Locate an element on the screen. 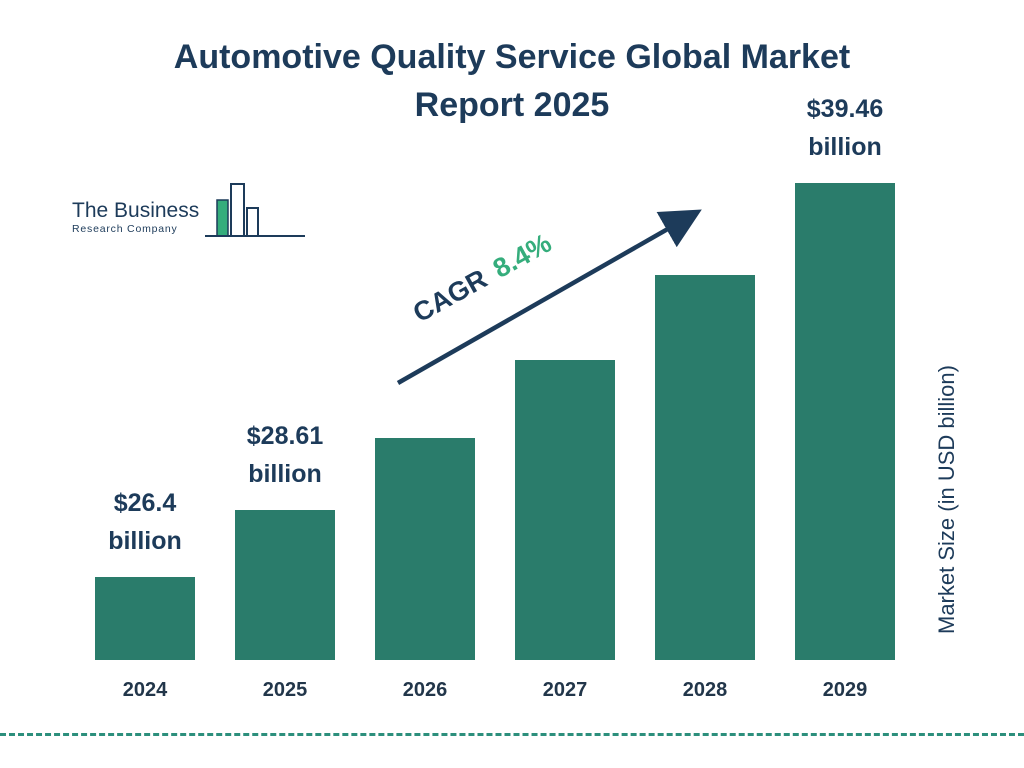 This screenshot has width=1024, height=768. x-axis-label-2029: 2029 is located at coordinates (845, 690).